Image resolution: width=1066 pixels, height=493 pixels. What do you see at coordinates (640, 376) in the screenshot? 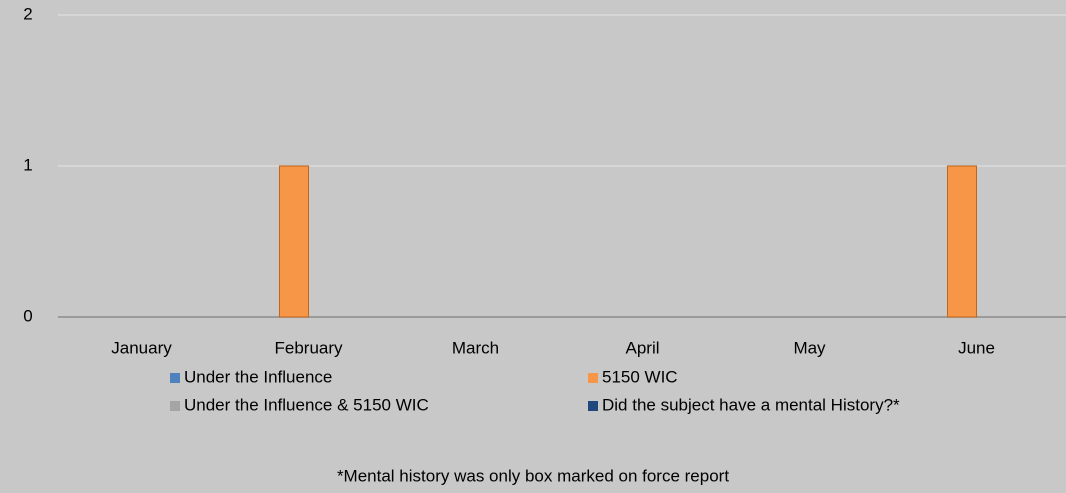
I see `legend-label: 5150 WIC` at bounding box center [640, 376].